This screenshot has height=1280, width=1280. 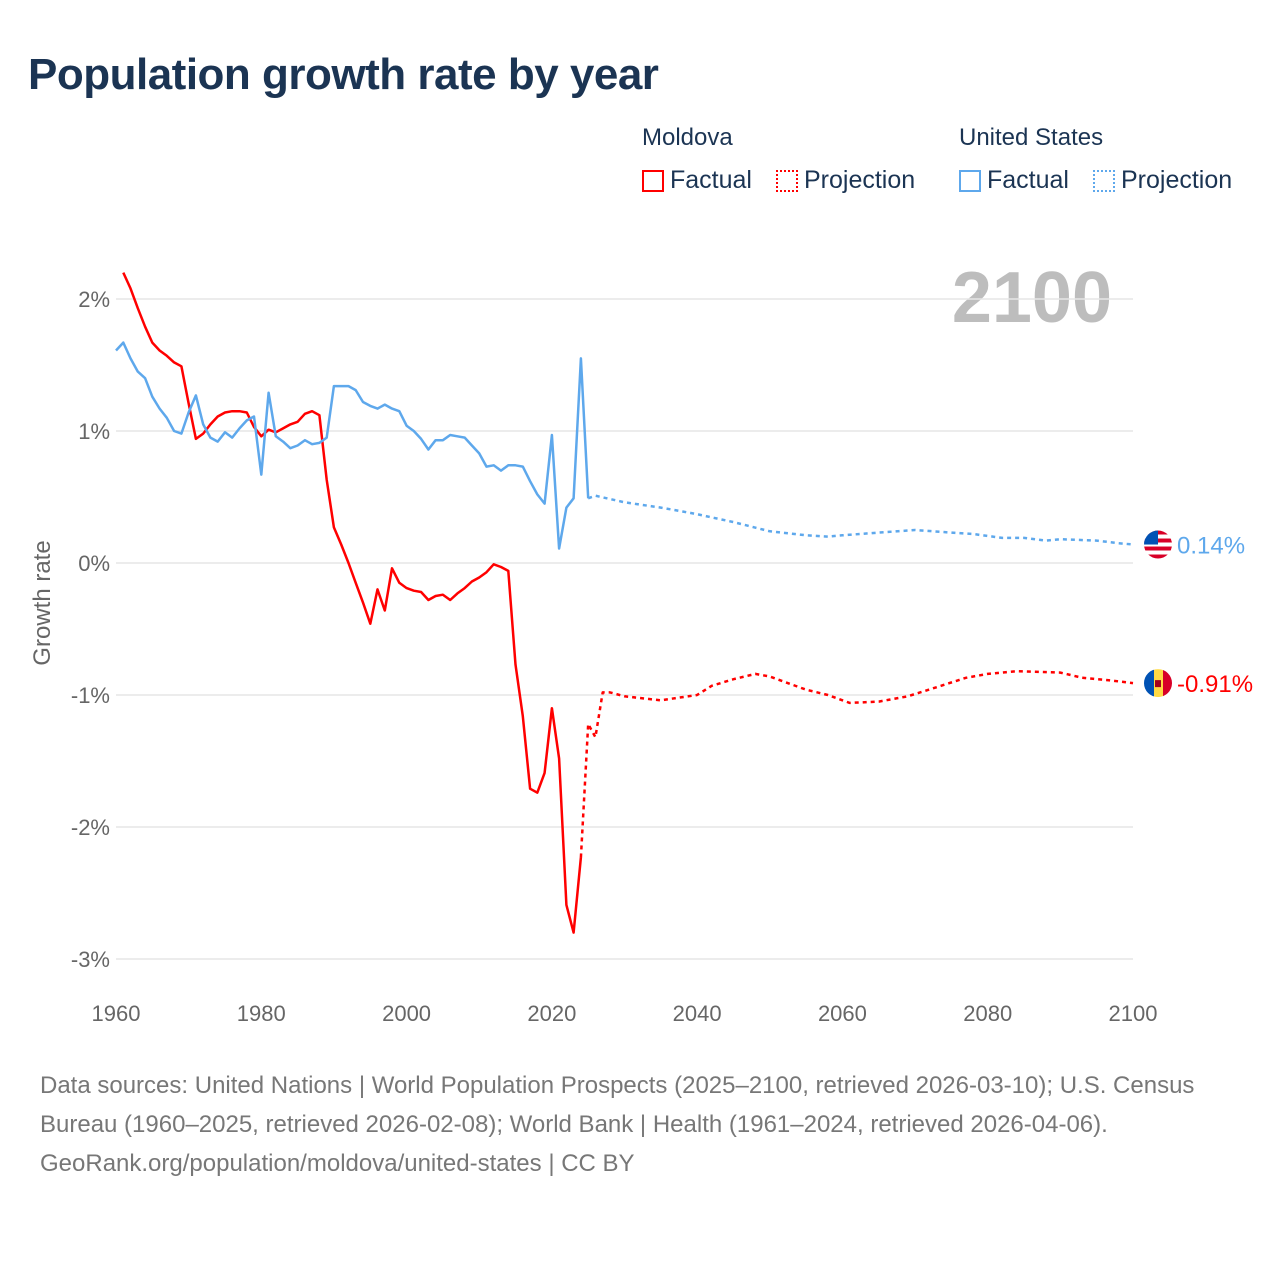 I want to click on series-line-united-states-factual, so click(x=352, y=445).